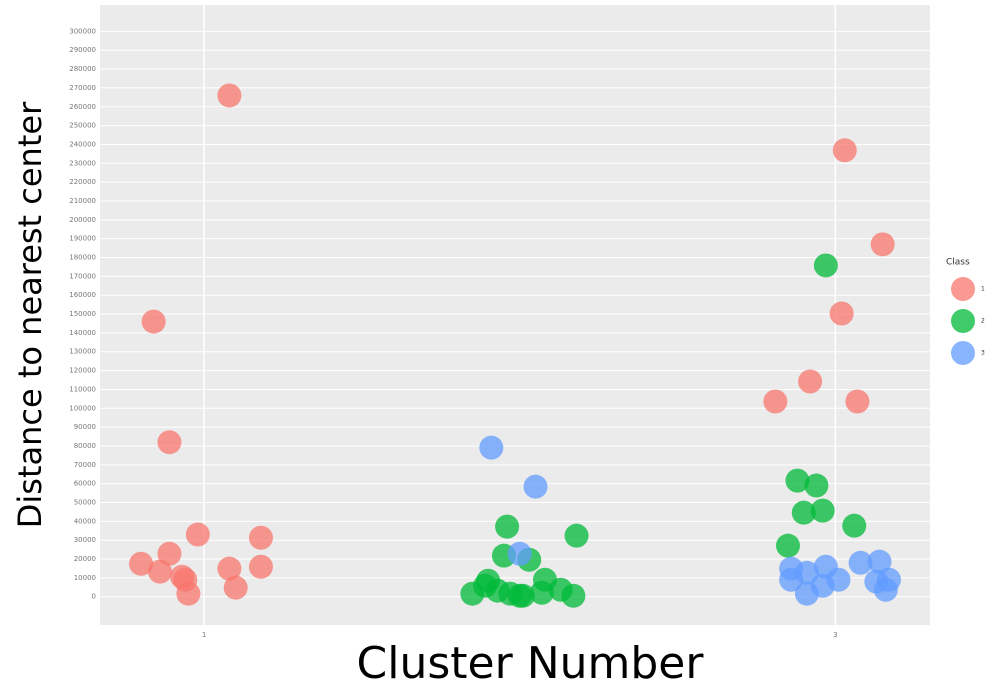 This screenshot has height=690, width=987. I want to click on y-tick-label: 20000, so click(85, 559).